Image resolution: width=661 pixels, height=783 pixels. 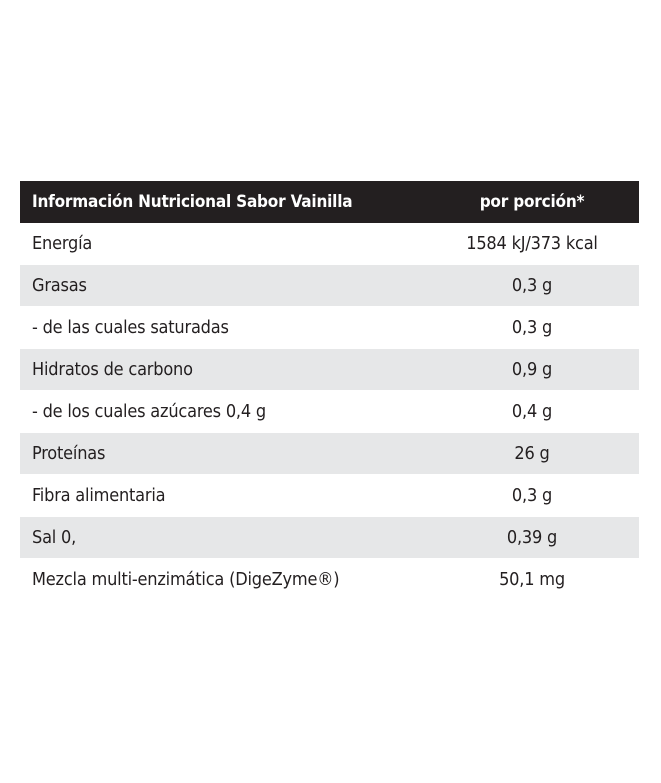 What do you see at coordinates (99, 495) in the screenshot?
I see `nutrient-name: Fibra alimentaria` at bounding box center [99, 495].